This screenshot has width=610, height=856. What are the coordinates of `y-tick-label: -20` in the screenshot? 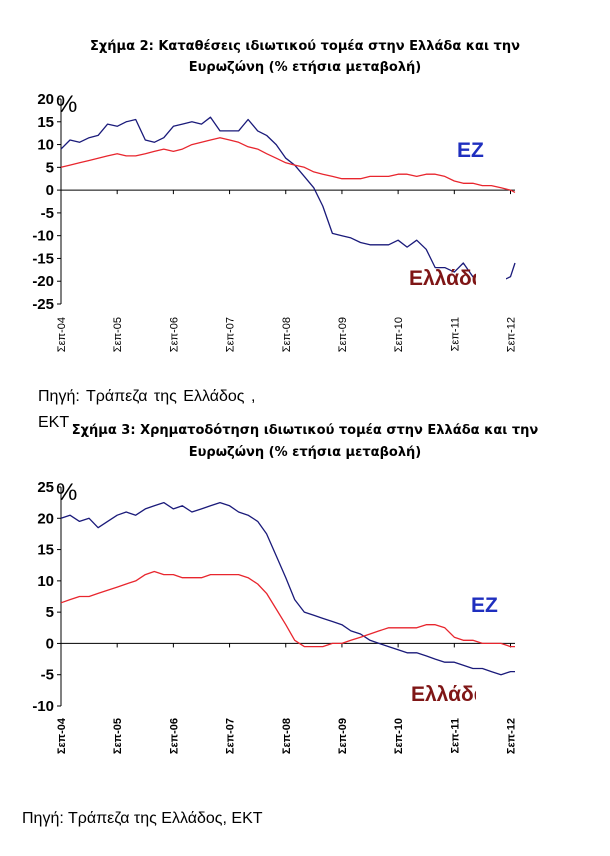 It's located at (43, 281).